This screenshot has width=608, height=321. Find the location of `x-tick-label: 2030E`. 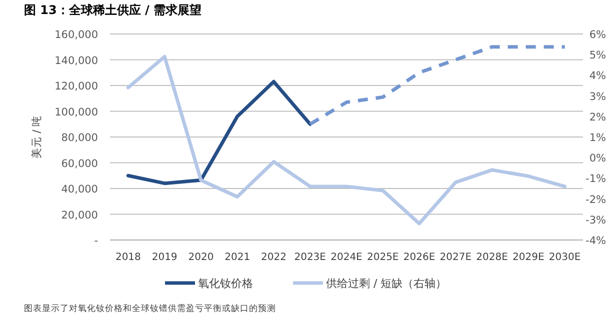

x-tick-label: 2030E is located at coordinates (564, 257).